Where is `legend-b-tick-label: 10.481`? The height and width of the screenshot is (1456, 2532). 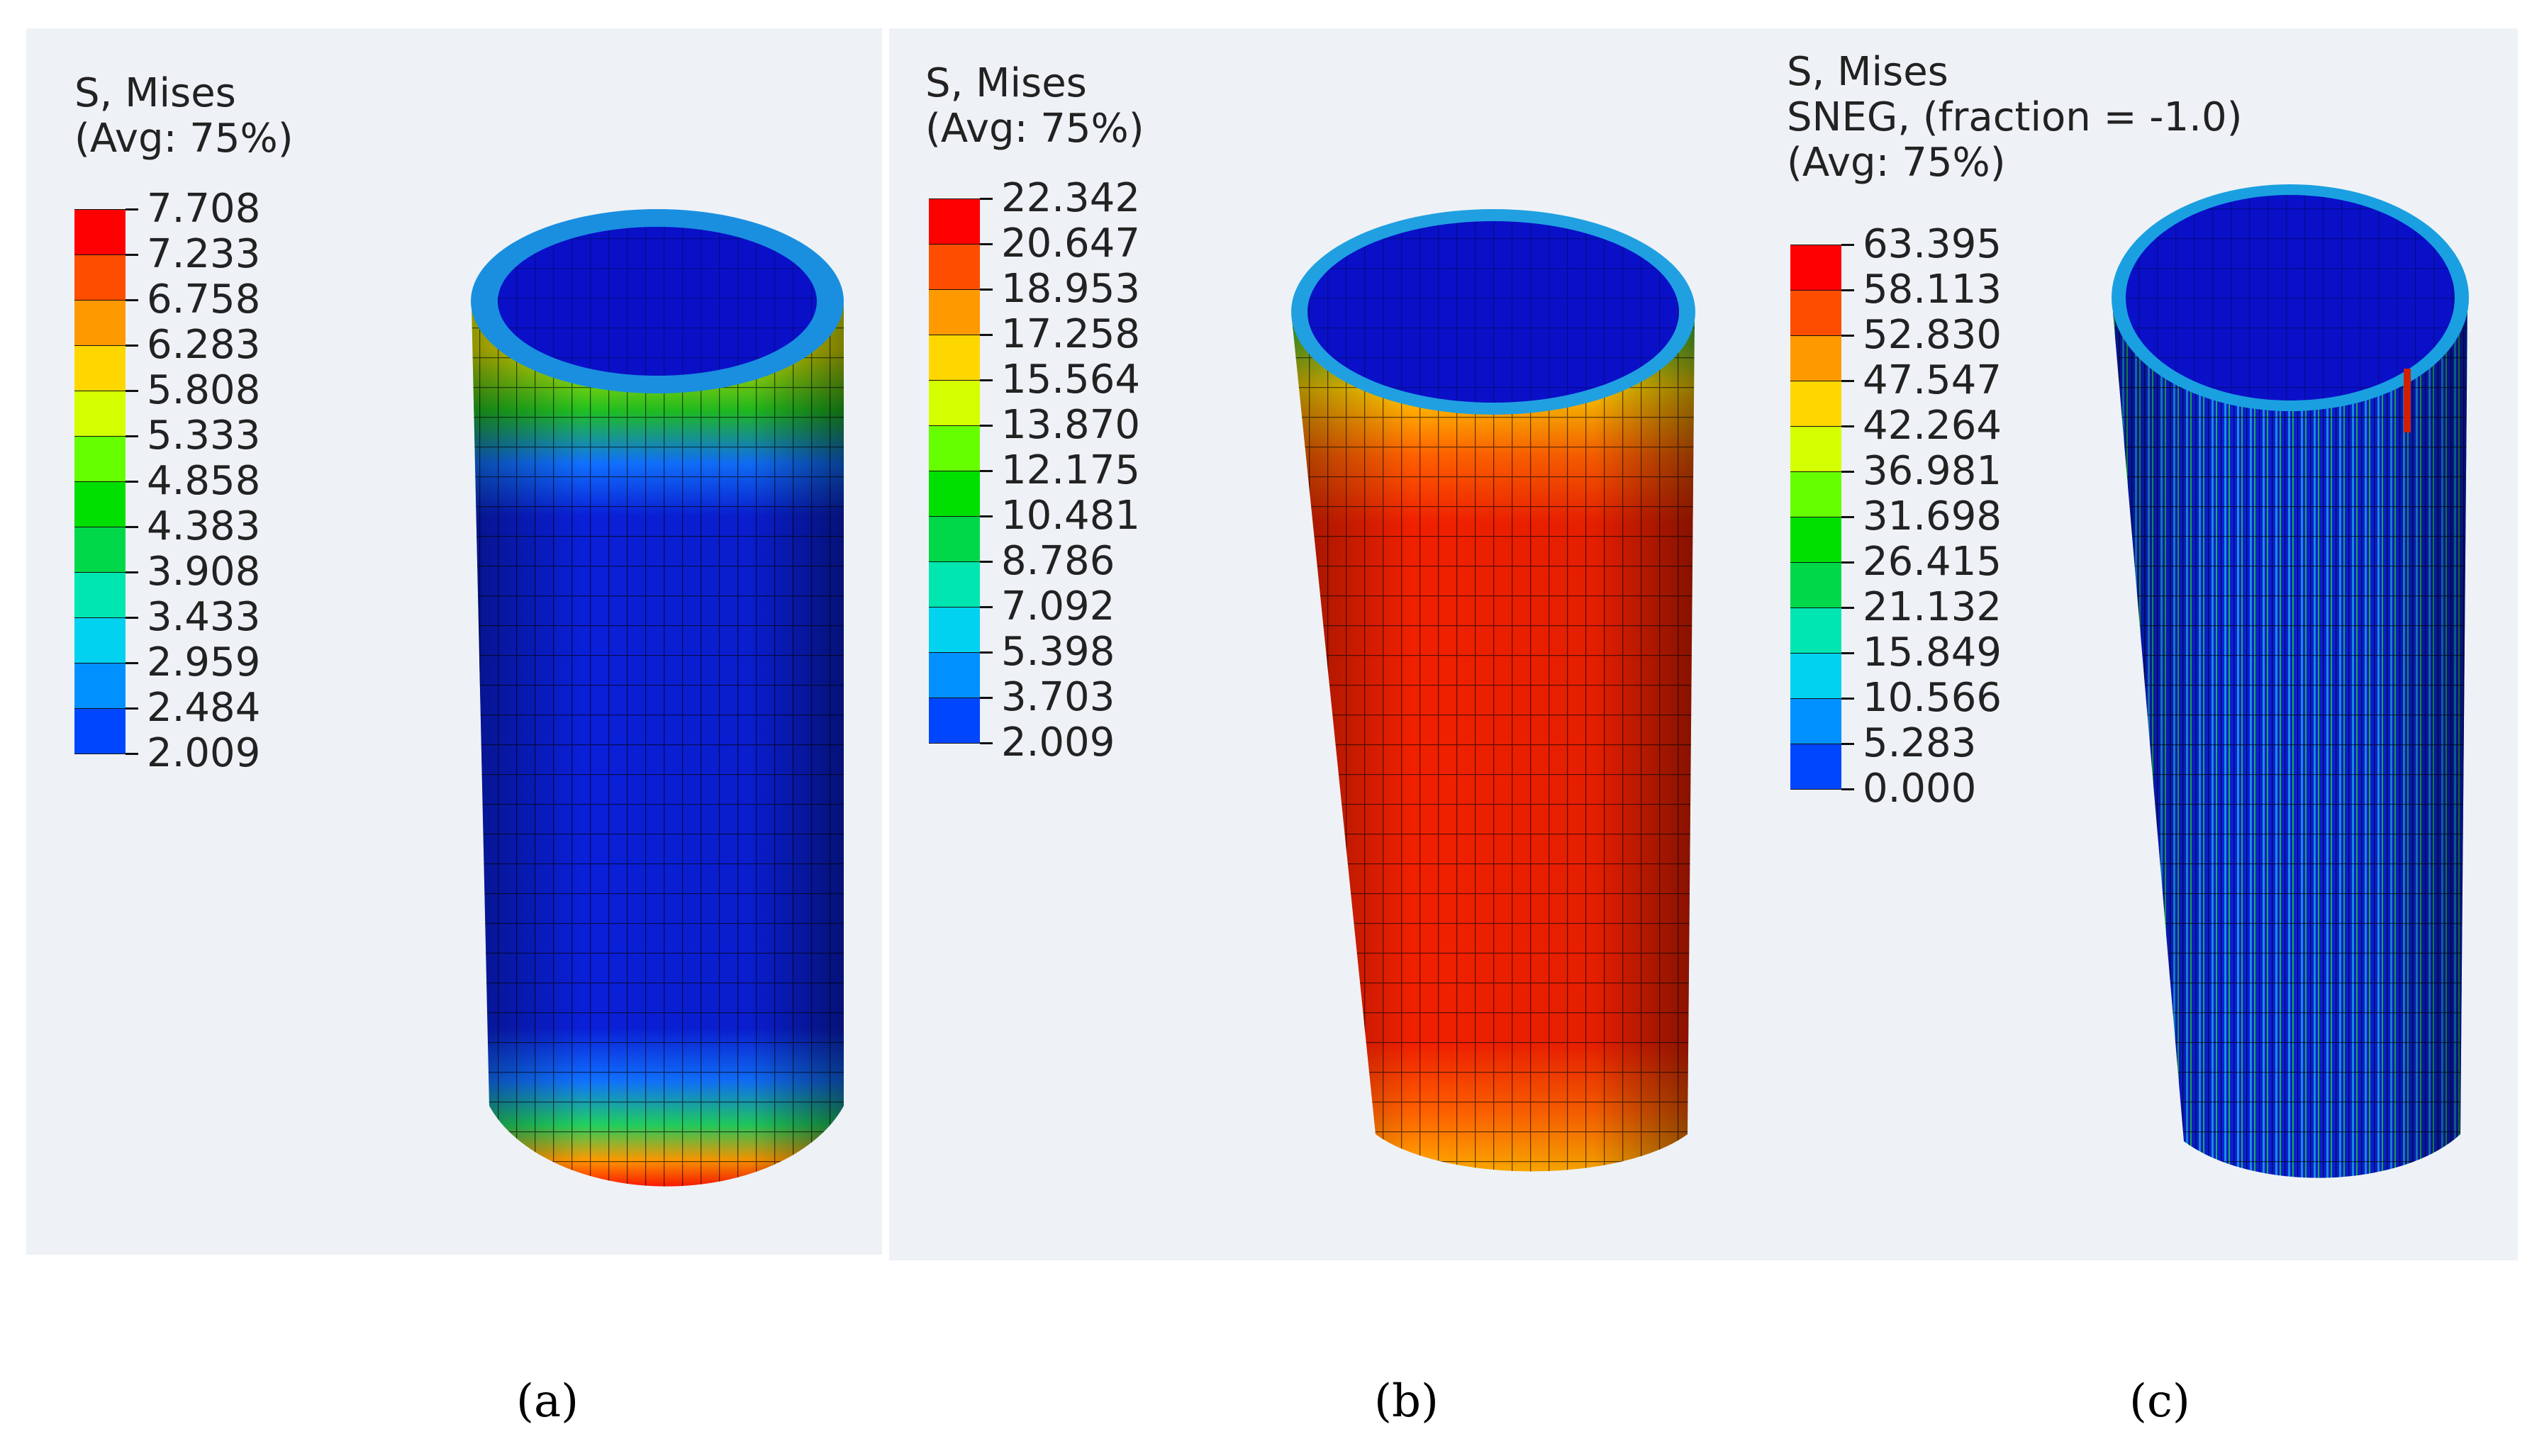
legend-b-tick-label: 10.481 is located at coordinates (1071, 516).